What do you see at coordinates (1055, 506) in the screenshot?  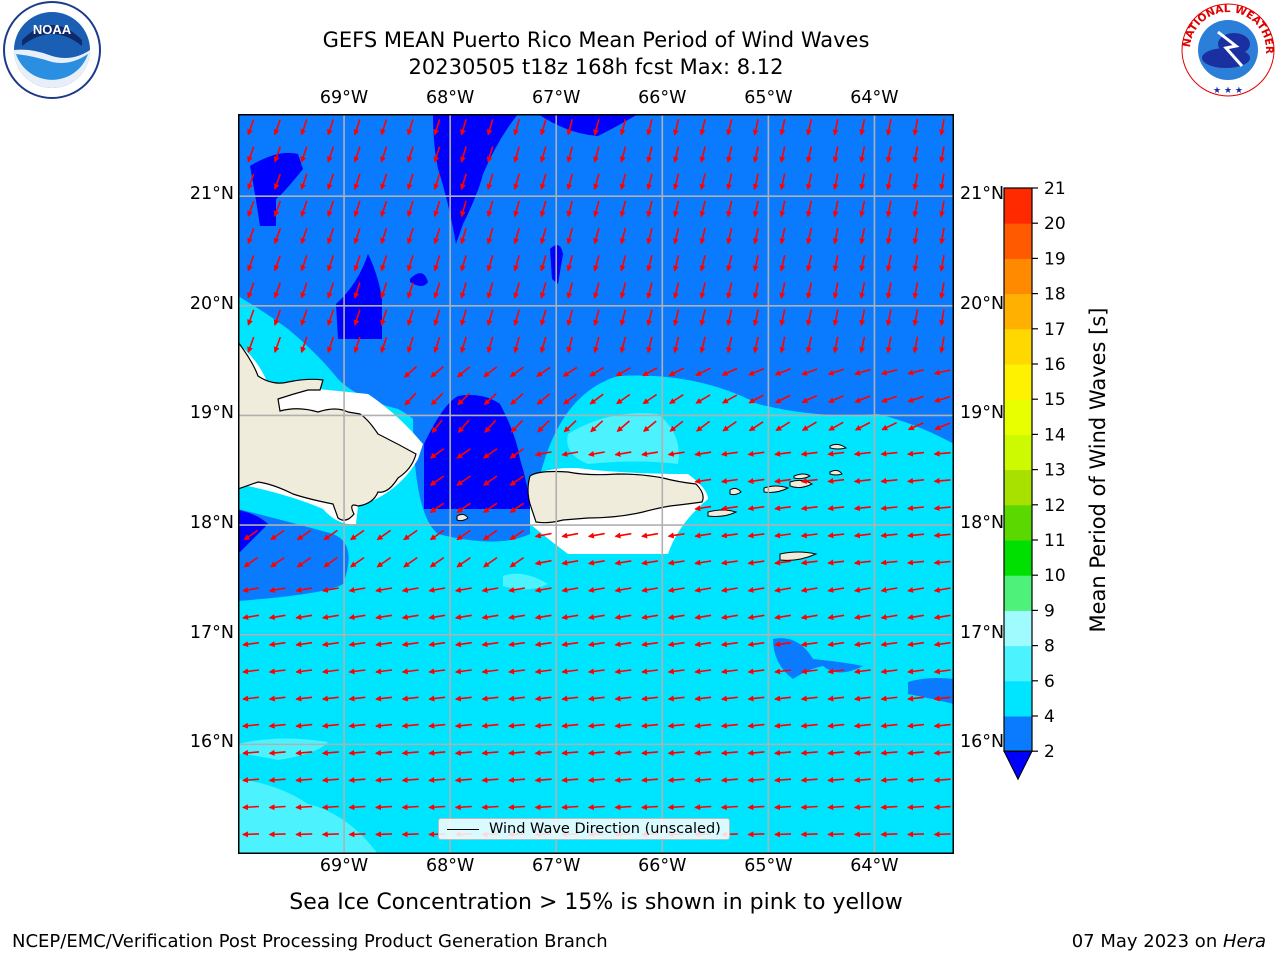 I see `colorbar-tick-label: 12` at bounding box center [1055, 506].